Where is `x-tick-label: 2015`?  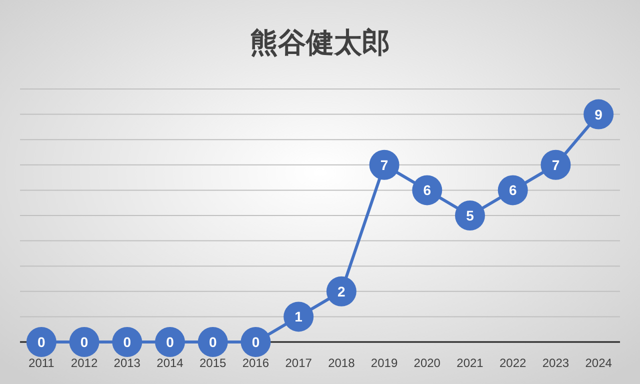
x-tick-label: 2015 is located at coordinates (213, 363).